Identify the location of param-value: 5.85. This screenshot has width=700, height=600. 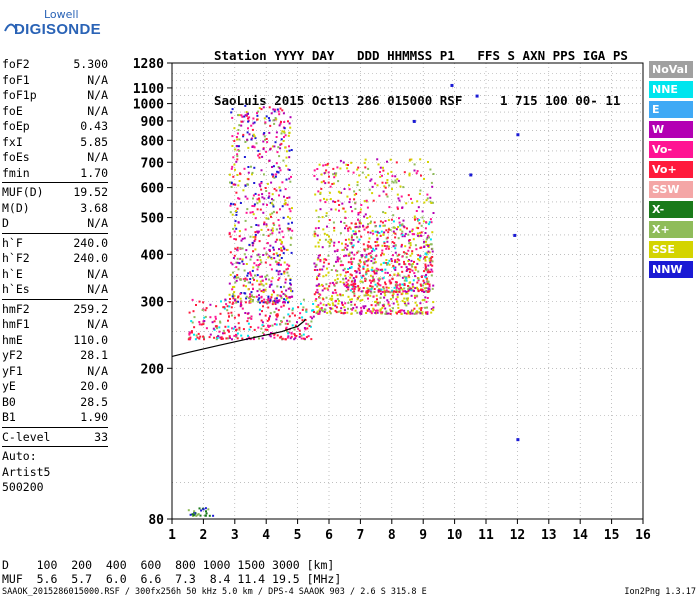
(94, 141).